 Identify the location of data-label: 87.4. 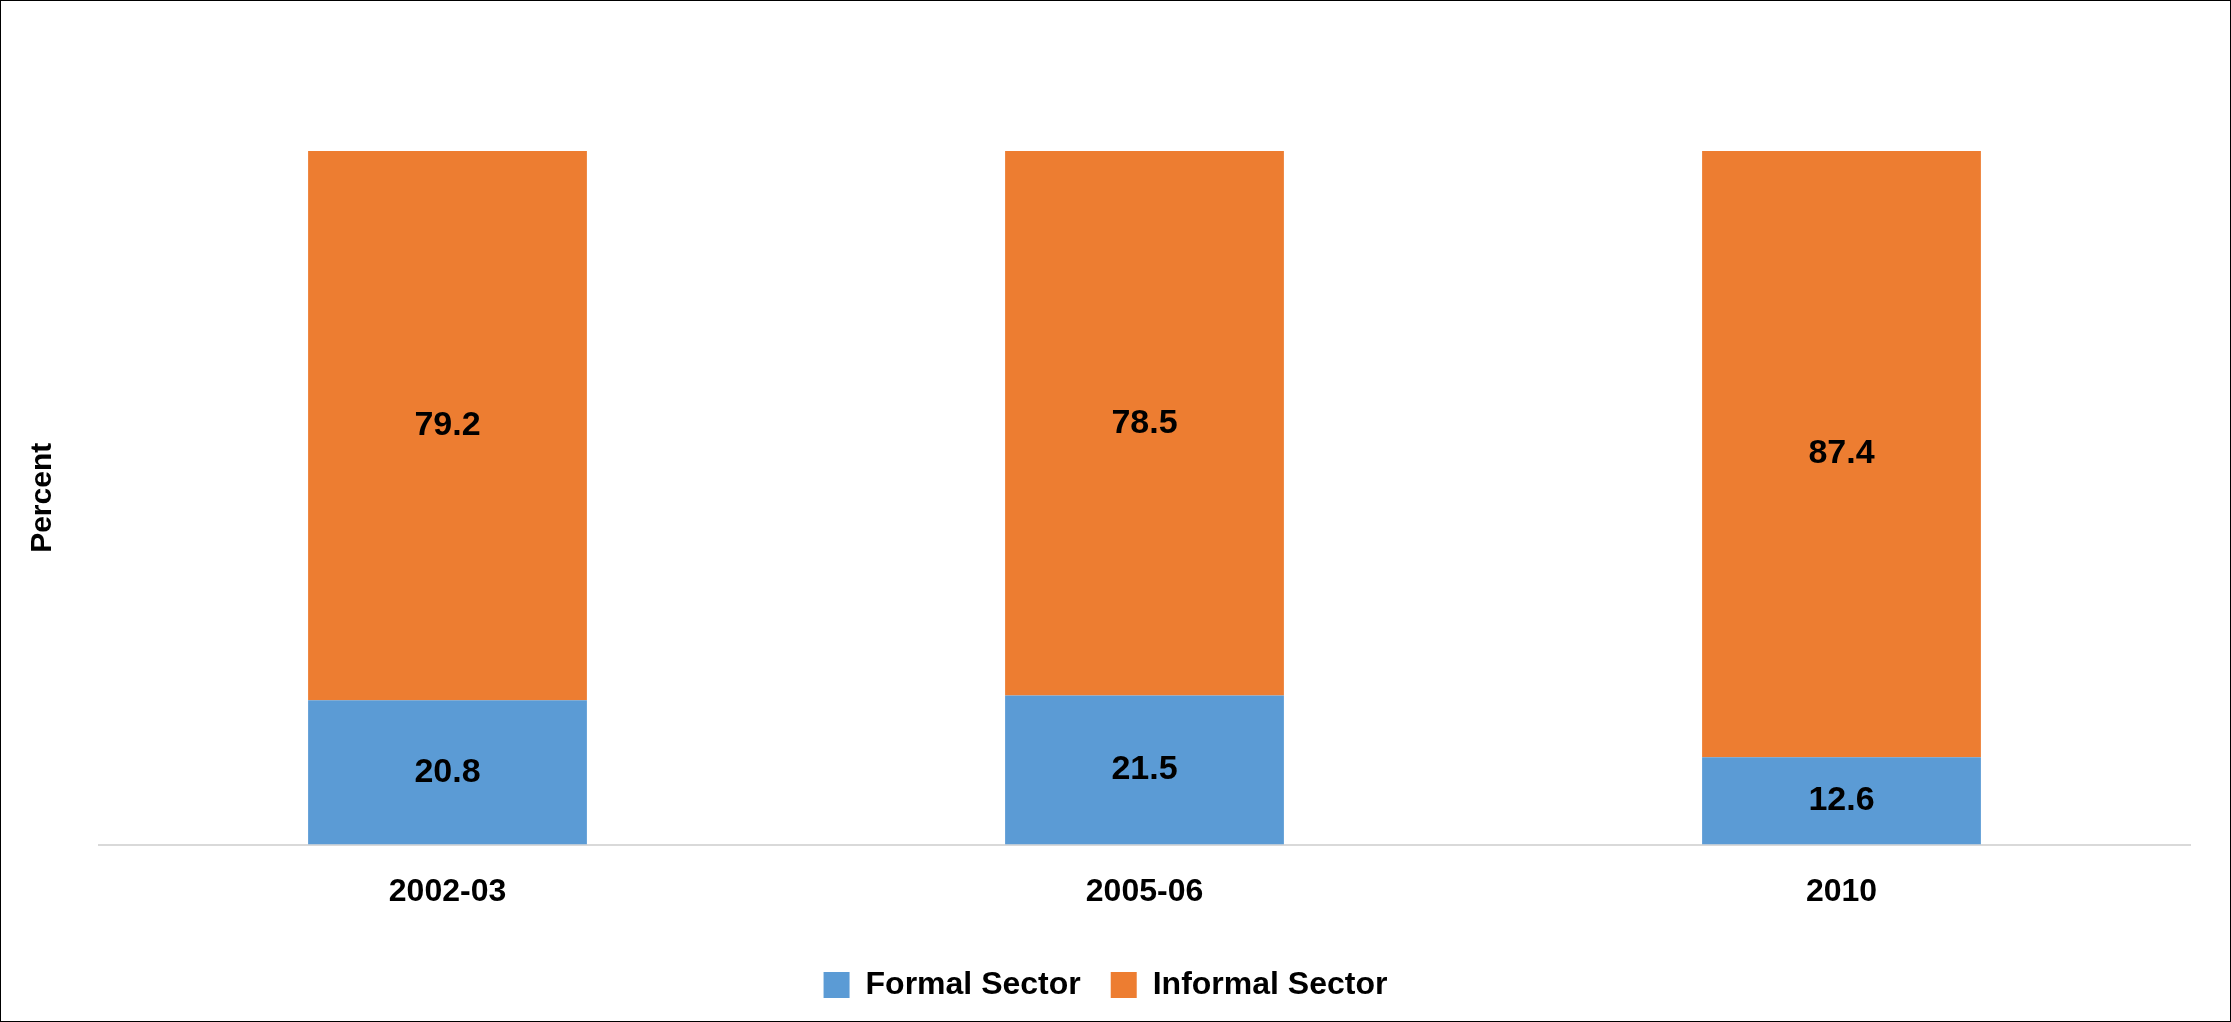
(1841, 451).